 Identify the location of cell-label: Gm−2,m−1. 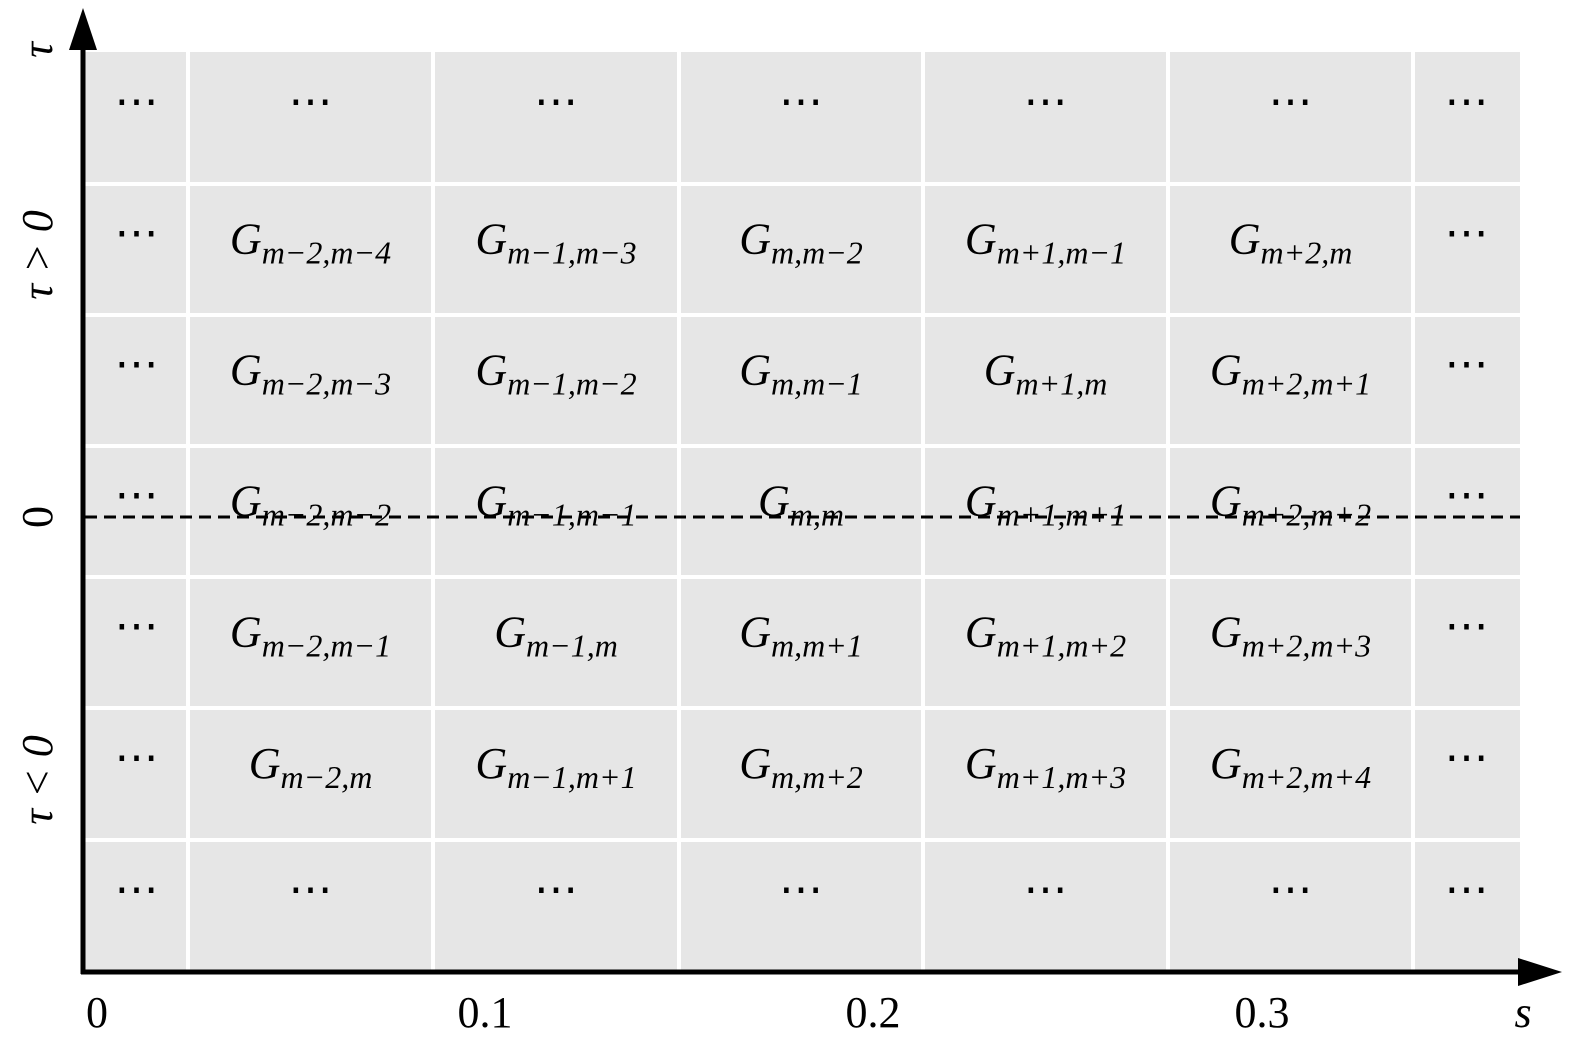
(310, 636).